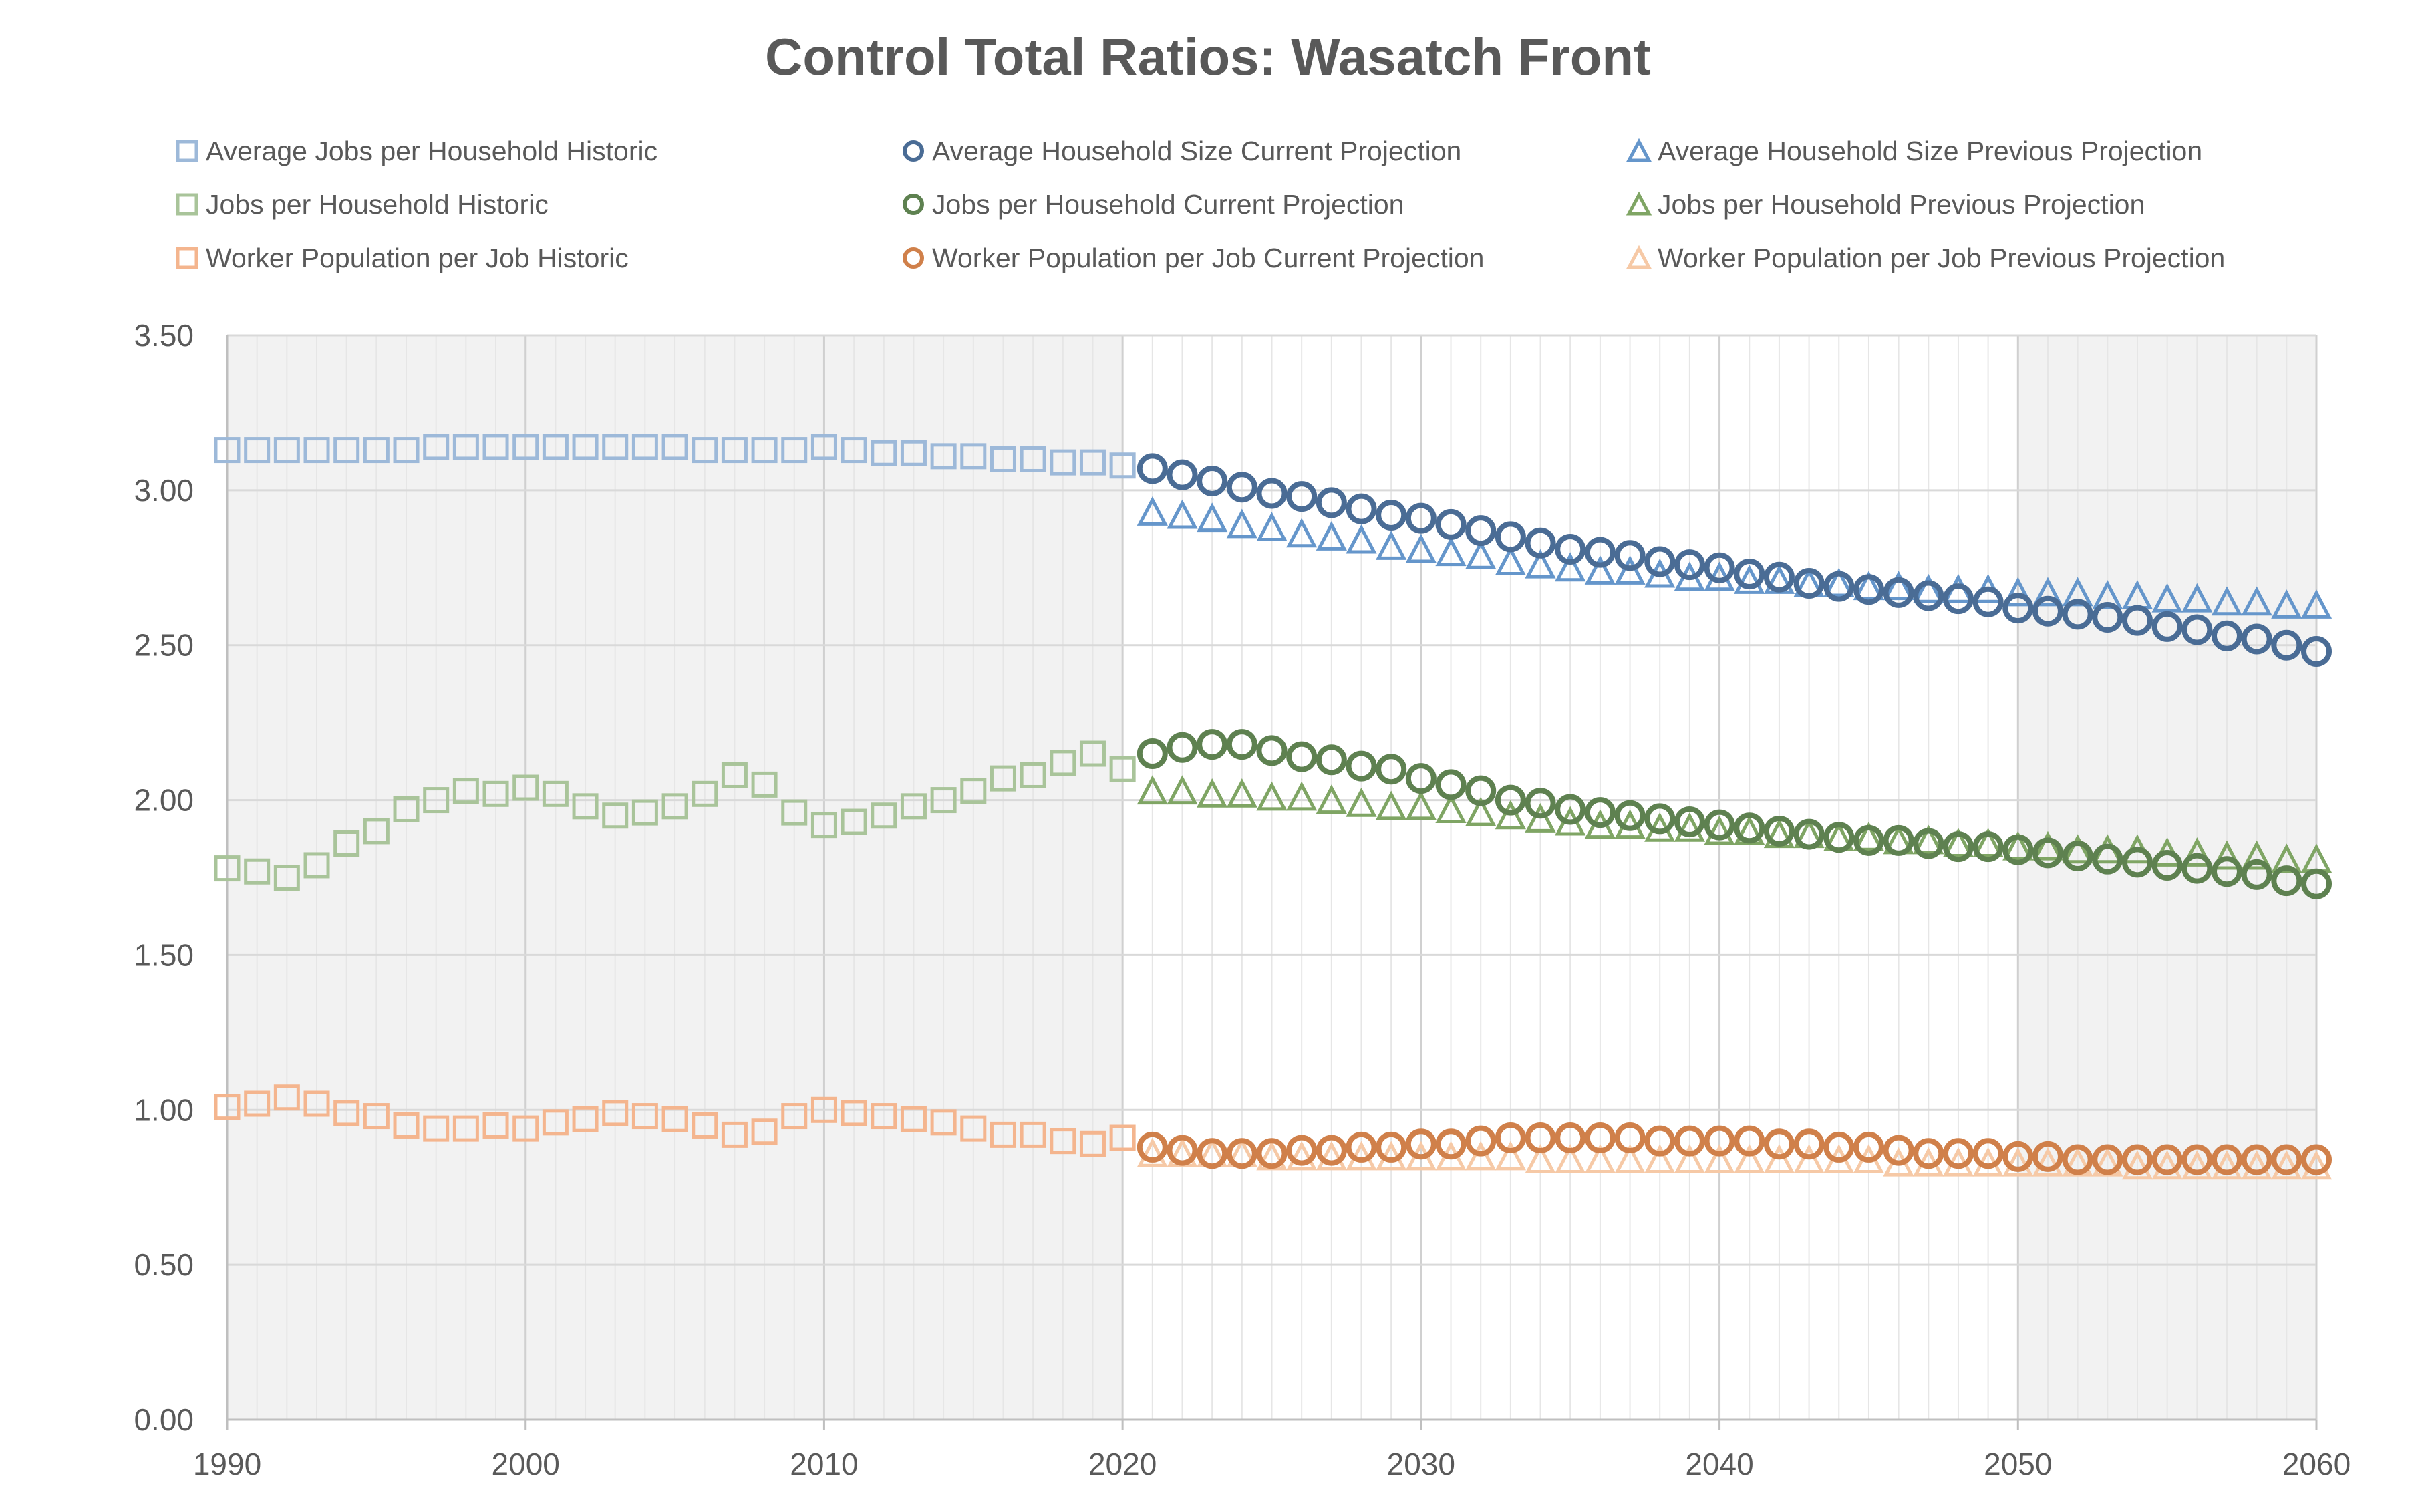 The image size is (2416, 1512). I want to click on y-tick-label: 1.50, so click(164, 954).